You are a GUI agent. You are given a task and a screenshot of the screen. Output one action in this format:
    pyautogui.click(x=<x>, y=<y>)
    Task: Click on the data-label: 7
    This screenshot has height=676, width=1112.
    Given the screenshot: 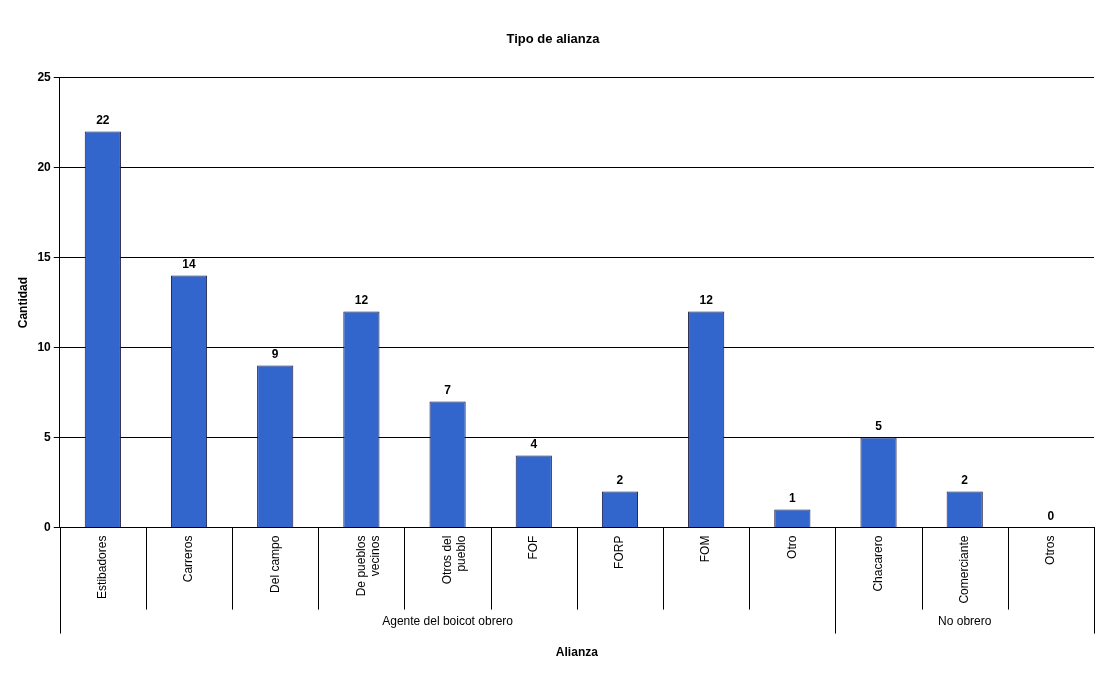 What is the action you would take?
    pyautogui.click(x=448, y=389)
    